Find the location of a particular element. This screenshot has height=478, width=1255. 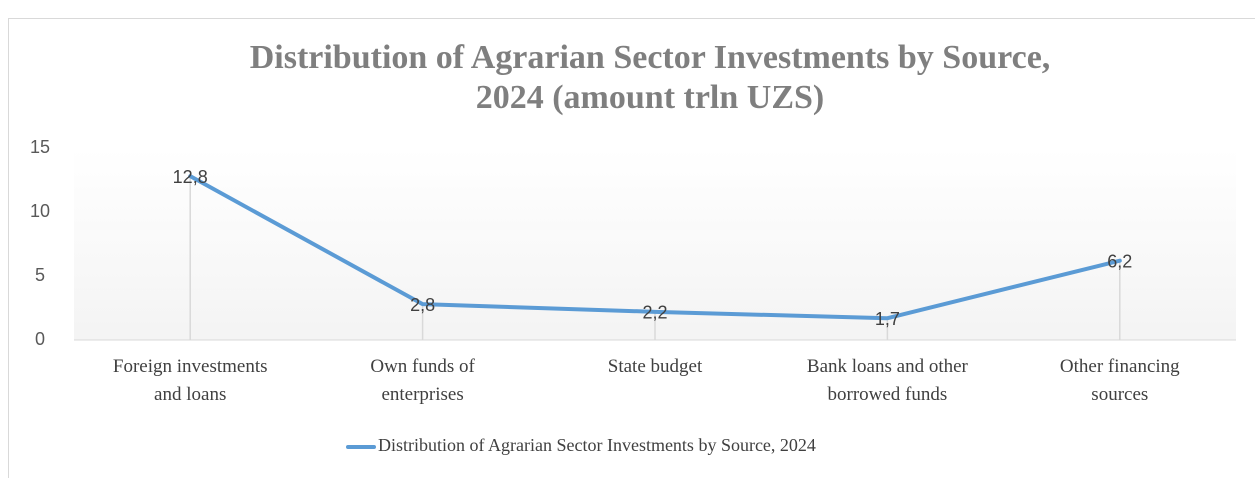

y-tick-label: 15 is located at coordinates (40, 147).